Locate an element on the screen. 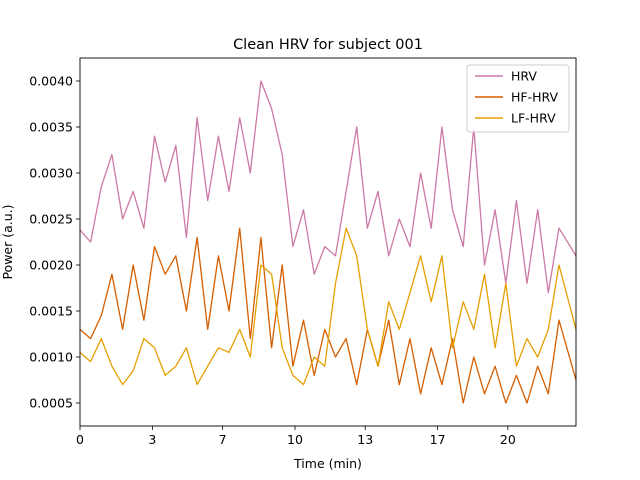 The height and width of the screenshot is (480, 640). x-tick-label: 17 is located at coordinates (438, 439).